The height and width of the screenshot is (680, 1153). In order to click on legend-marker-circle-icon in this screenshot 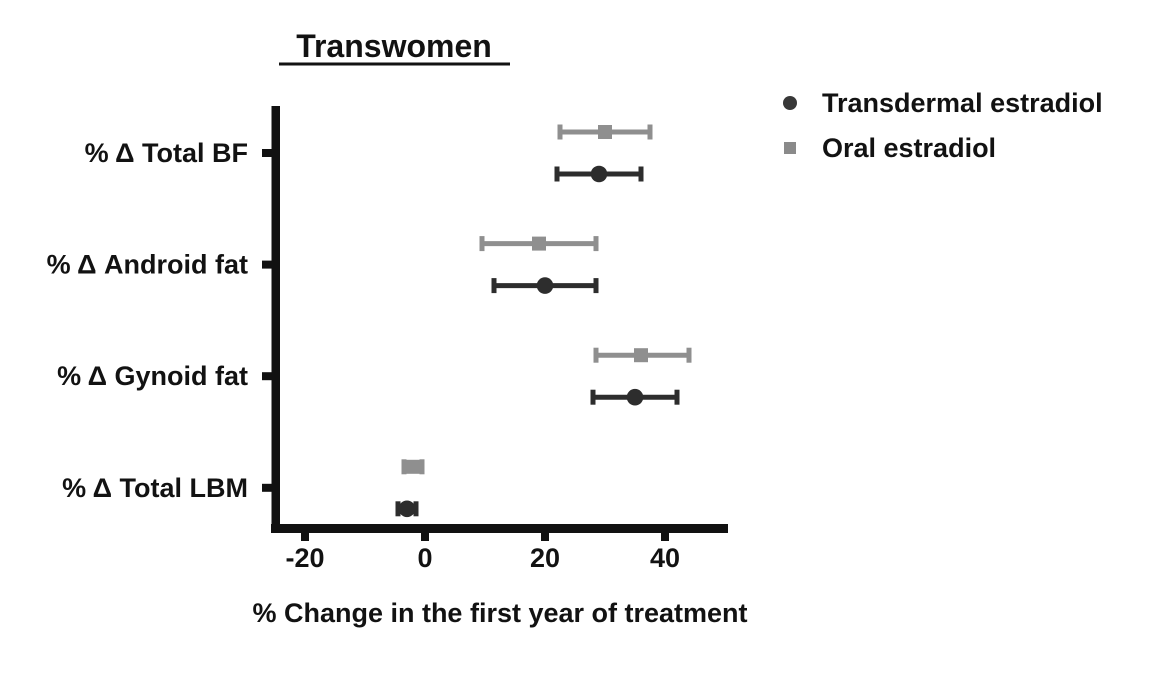, I will do `click(790, 103)`.